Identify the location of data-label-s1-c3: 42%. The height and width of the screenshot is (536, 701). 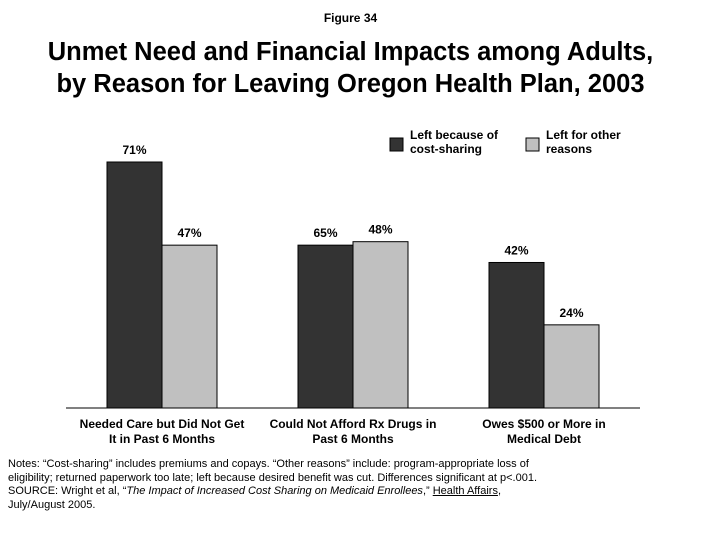
(516, 250).